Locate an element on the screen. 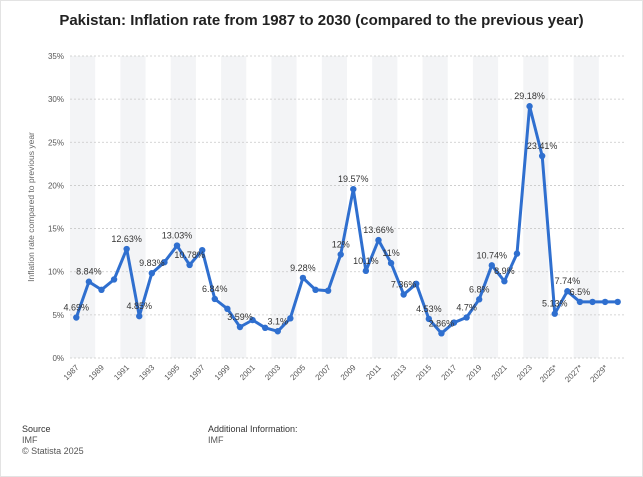  data-label: 2.86% is located at coordinates (442, 323).